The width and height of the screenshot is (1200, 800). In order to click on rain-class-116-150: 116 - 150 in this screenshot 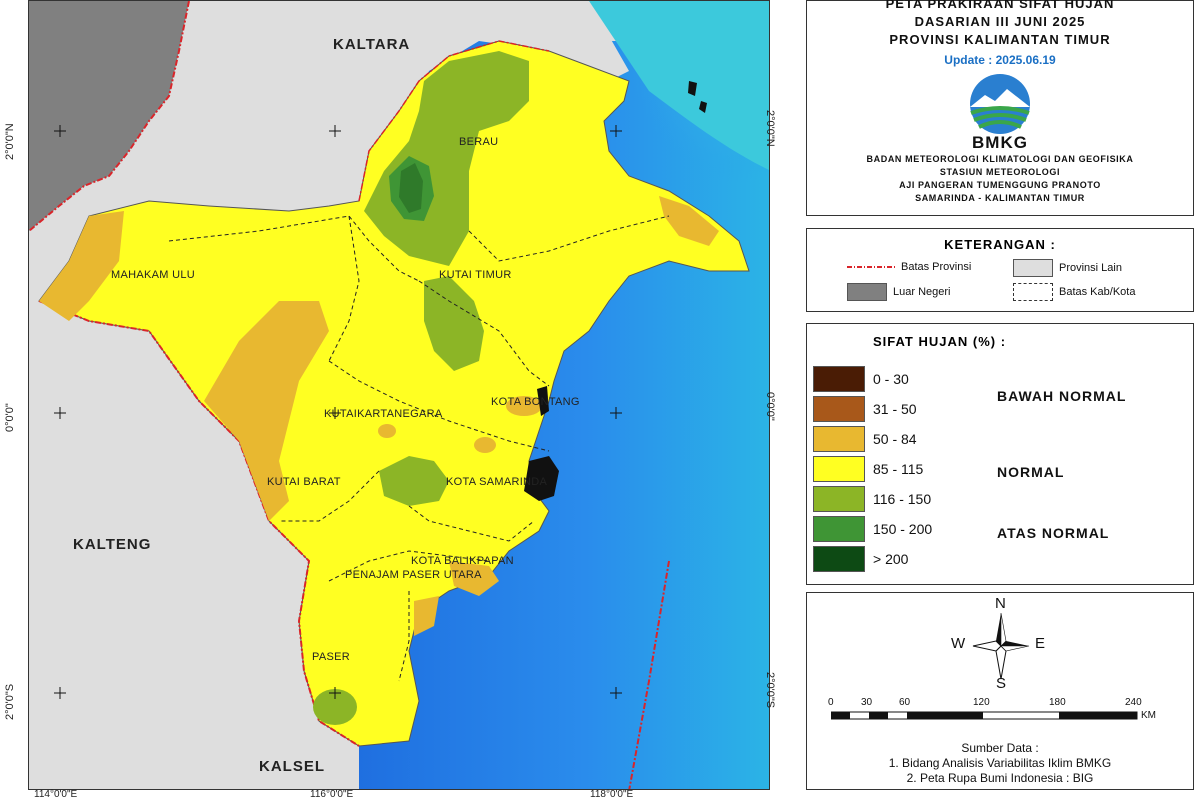, I will do `click(872, 499)`.